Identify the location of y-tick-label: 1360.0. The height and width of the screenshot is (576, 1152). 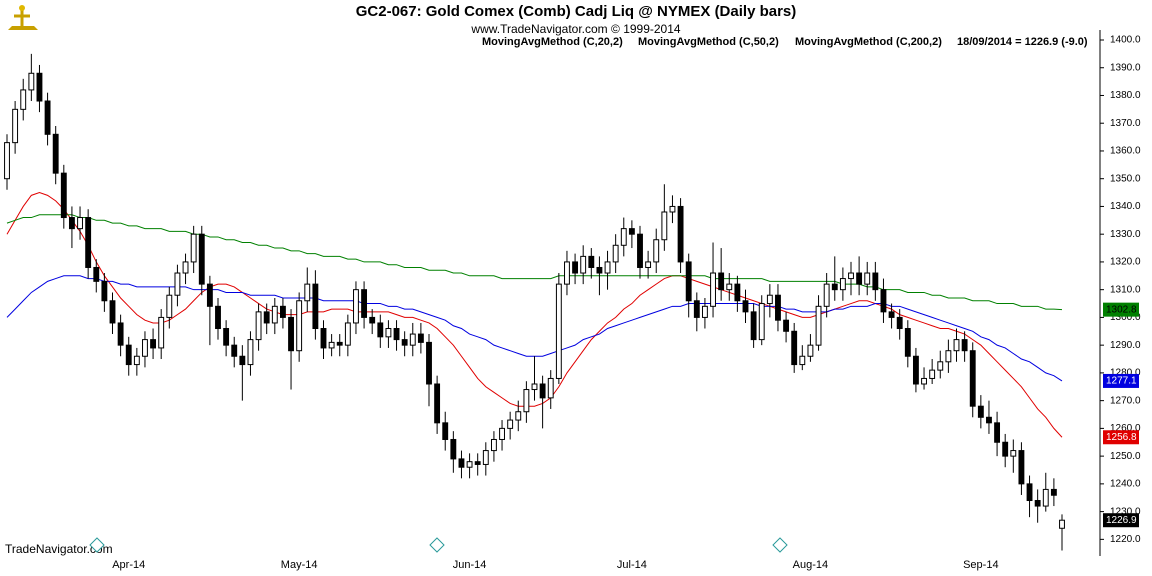
(1125, 151).